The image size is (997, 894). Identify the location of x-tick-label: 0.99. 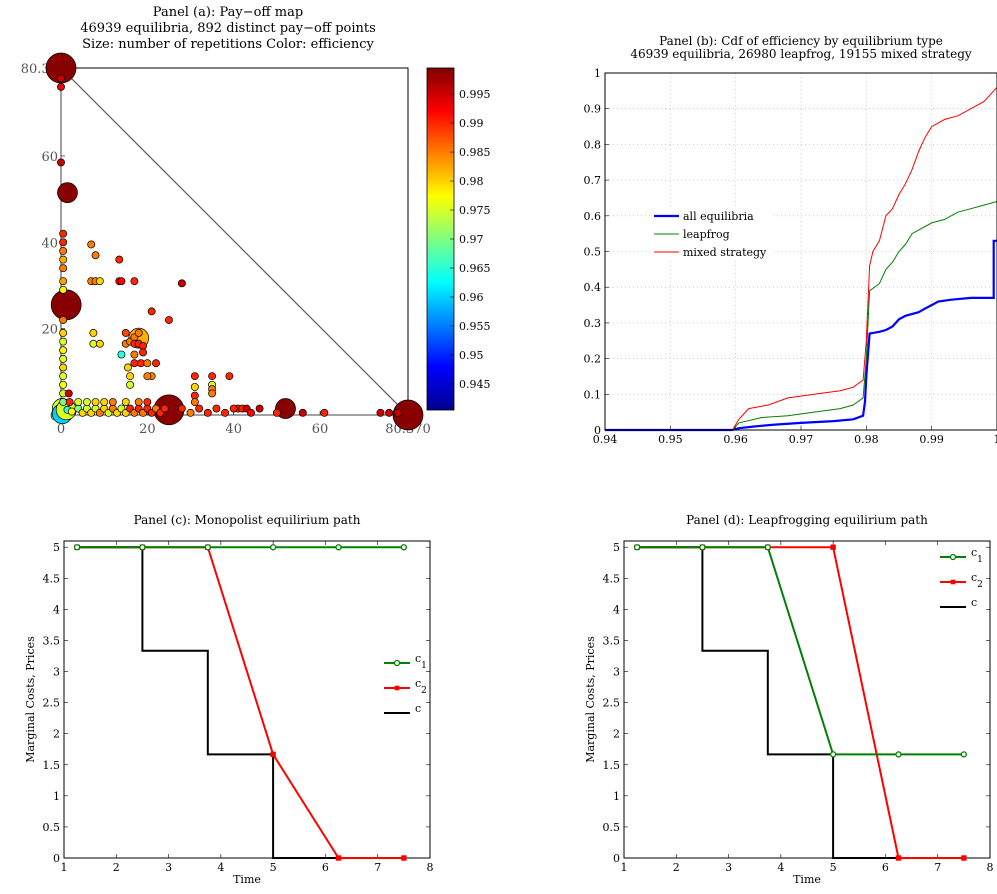
(931, 439).